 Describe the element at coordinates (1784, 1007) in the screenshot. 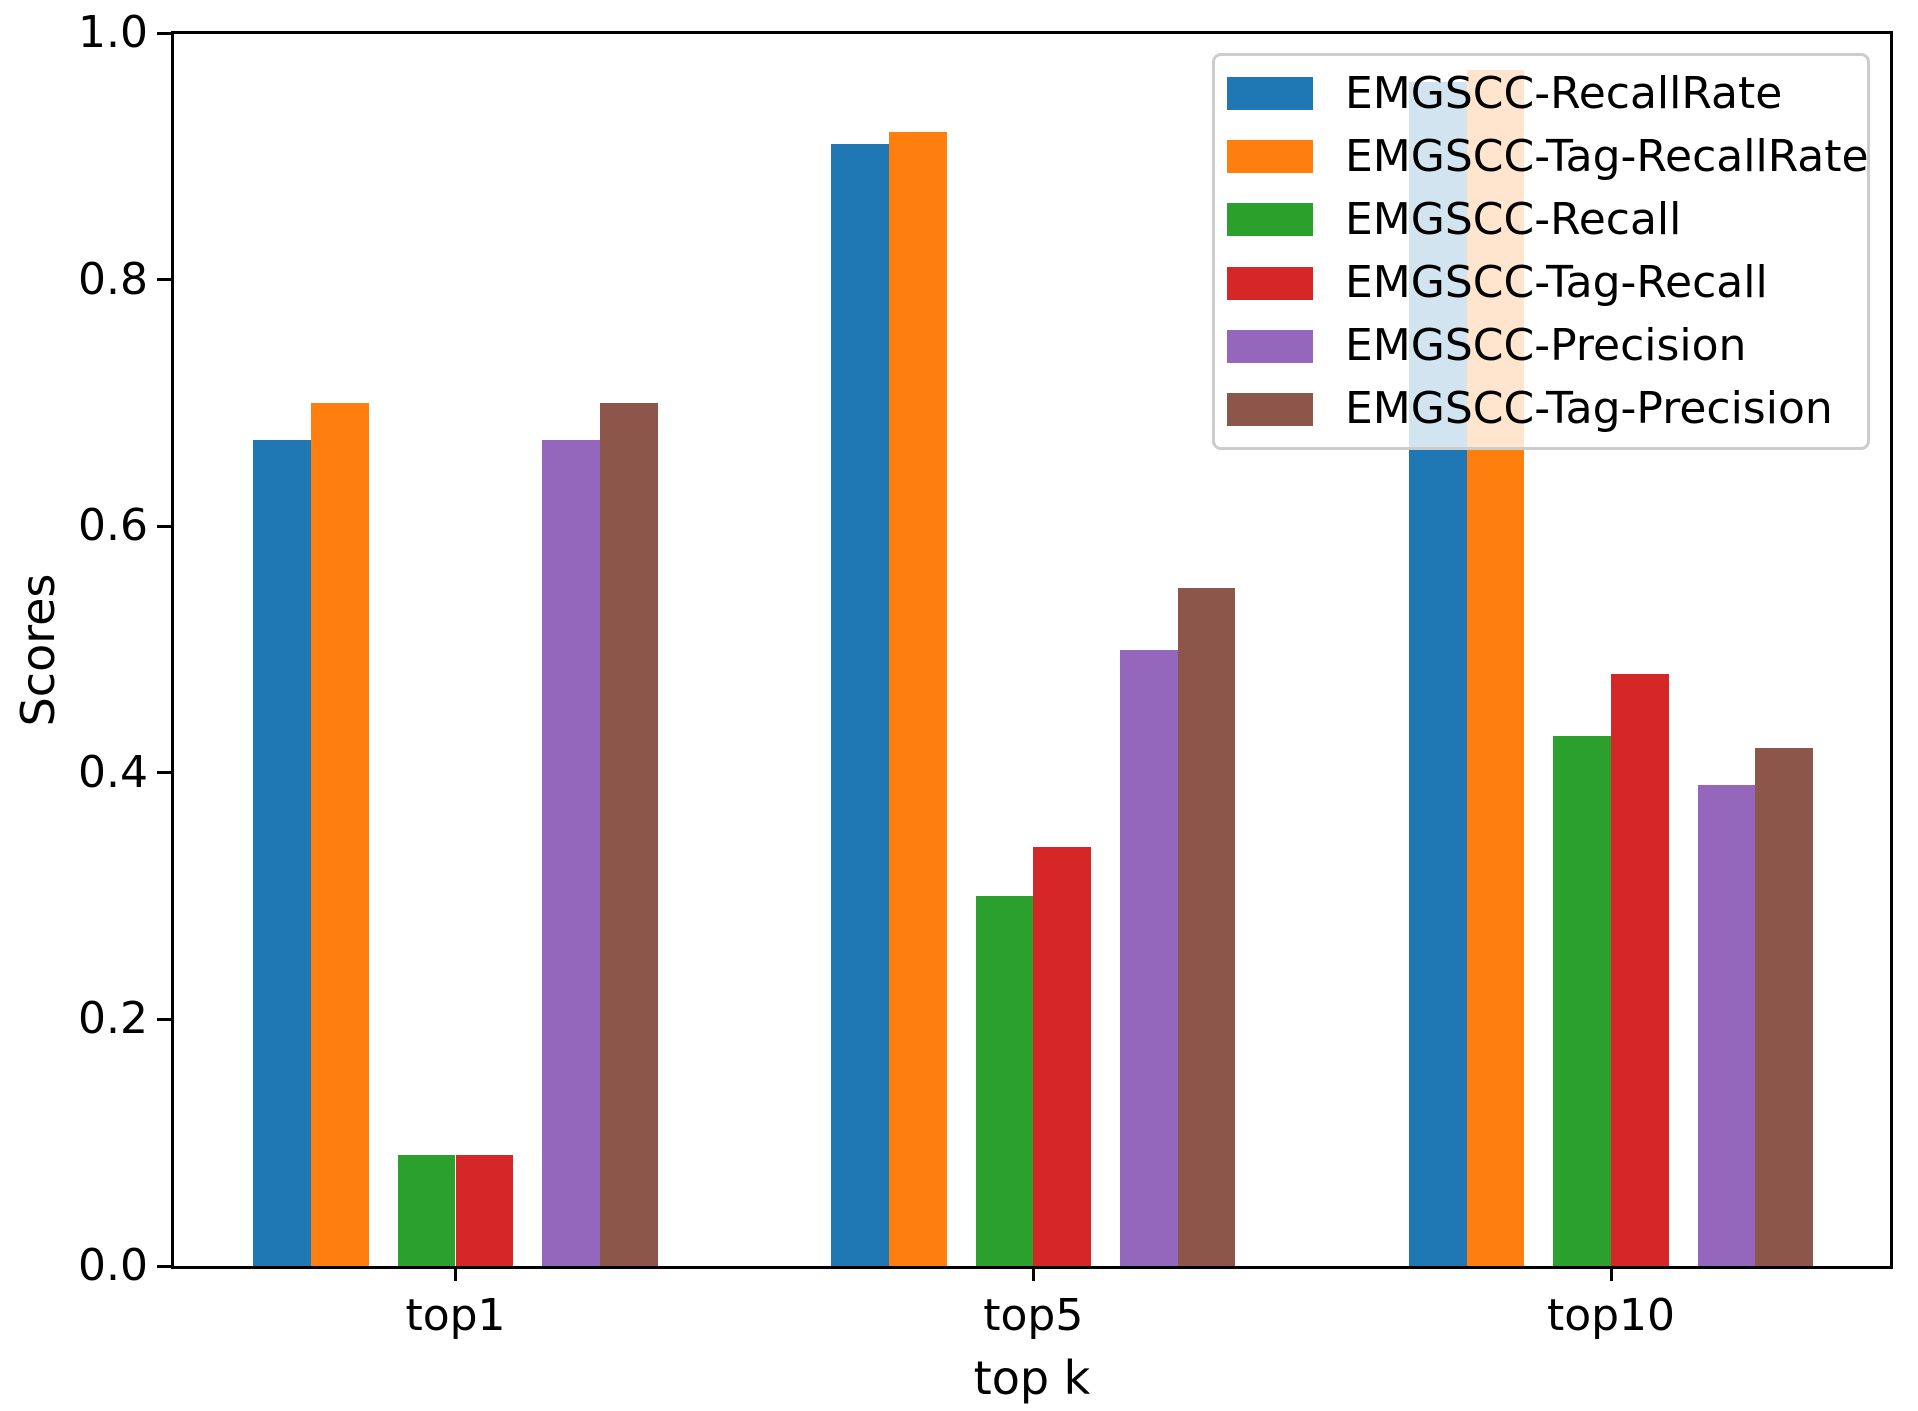

I see `bar-top10-EMGSCC-Tag-Precision` at that location.